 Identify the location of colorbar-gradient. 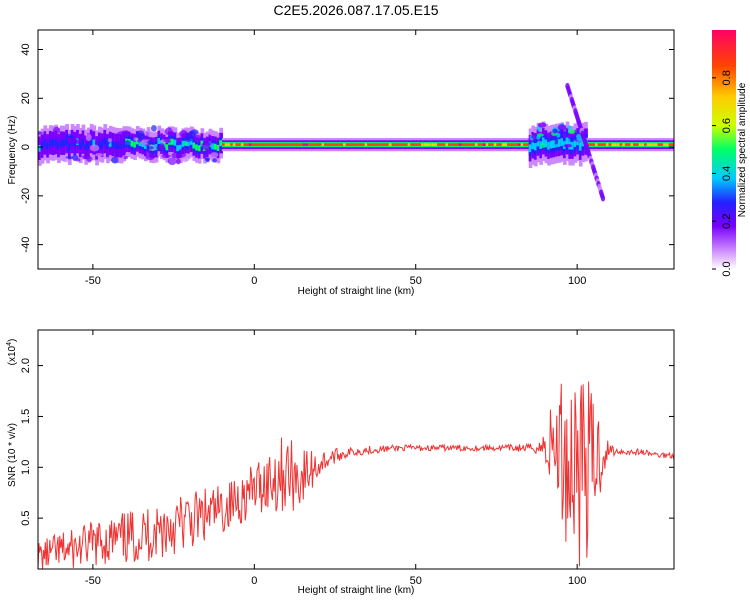
(724, 149).